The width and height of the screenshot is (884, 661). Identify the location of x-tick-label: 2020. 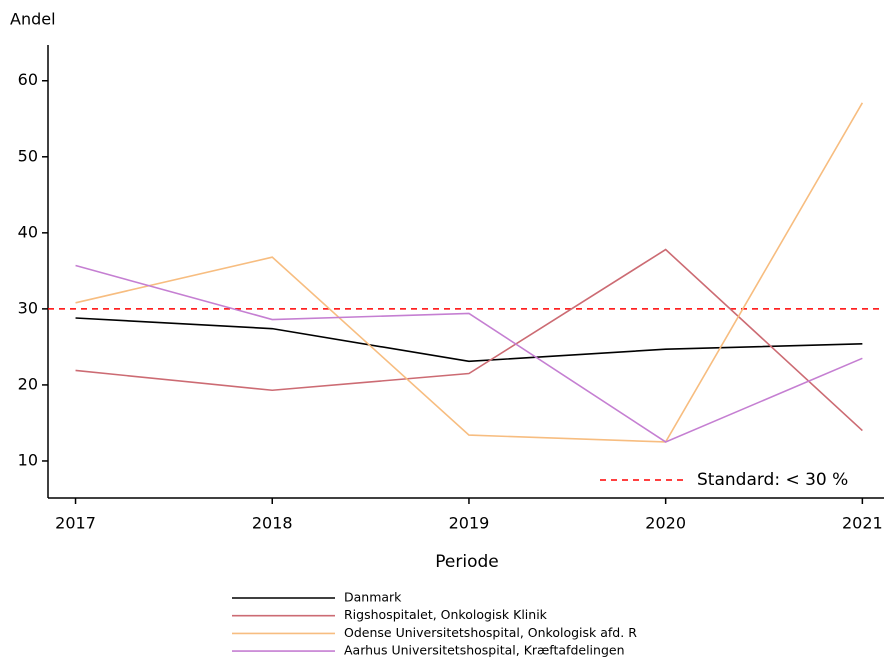
(665, 523).